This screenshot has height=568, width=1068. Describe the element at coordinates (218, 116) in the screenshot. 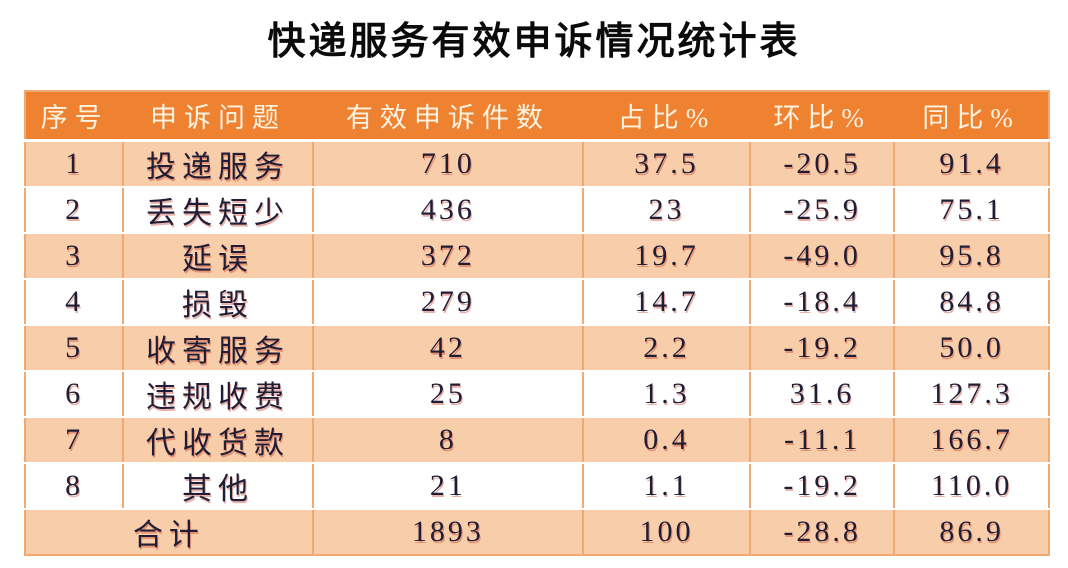

I see `col-header-issue: 申诉问题` at that location.